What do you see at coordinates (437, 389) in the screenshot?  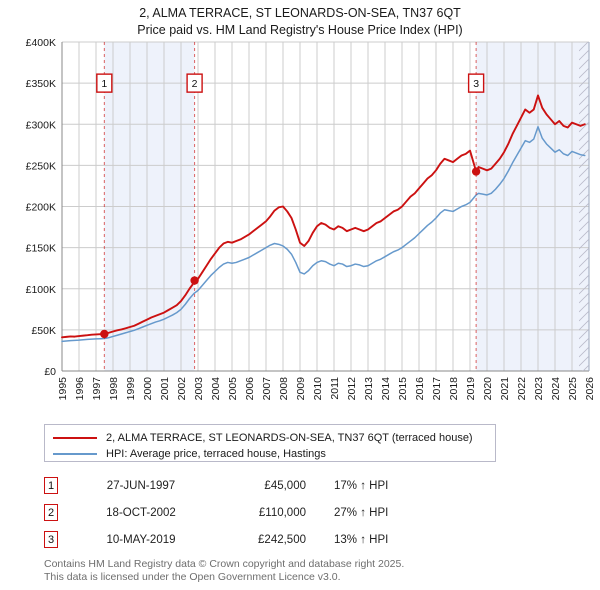 I see `x-axis-tick-label: 2017` at bounding box center [437, 389].